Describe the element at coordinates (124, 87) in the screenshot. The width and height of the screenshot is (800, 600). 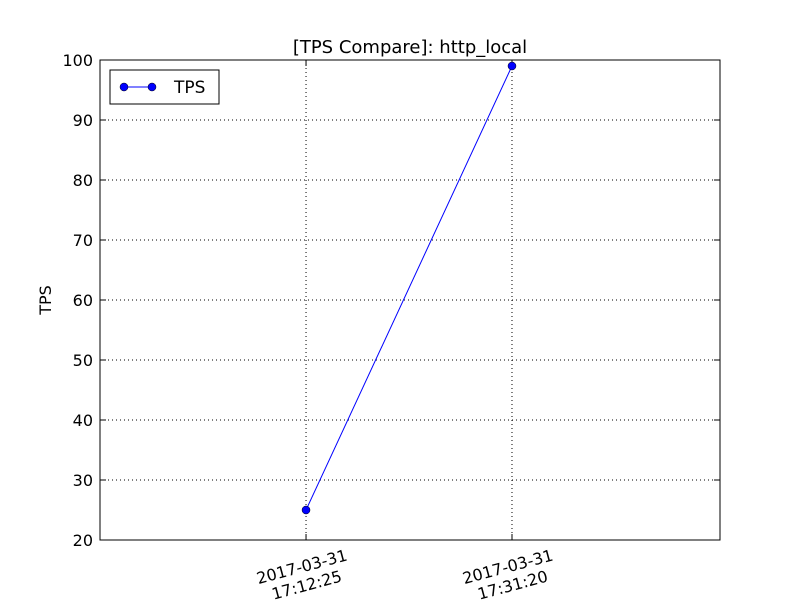
I see `legend-marker-left` at that location.